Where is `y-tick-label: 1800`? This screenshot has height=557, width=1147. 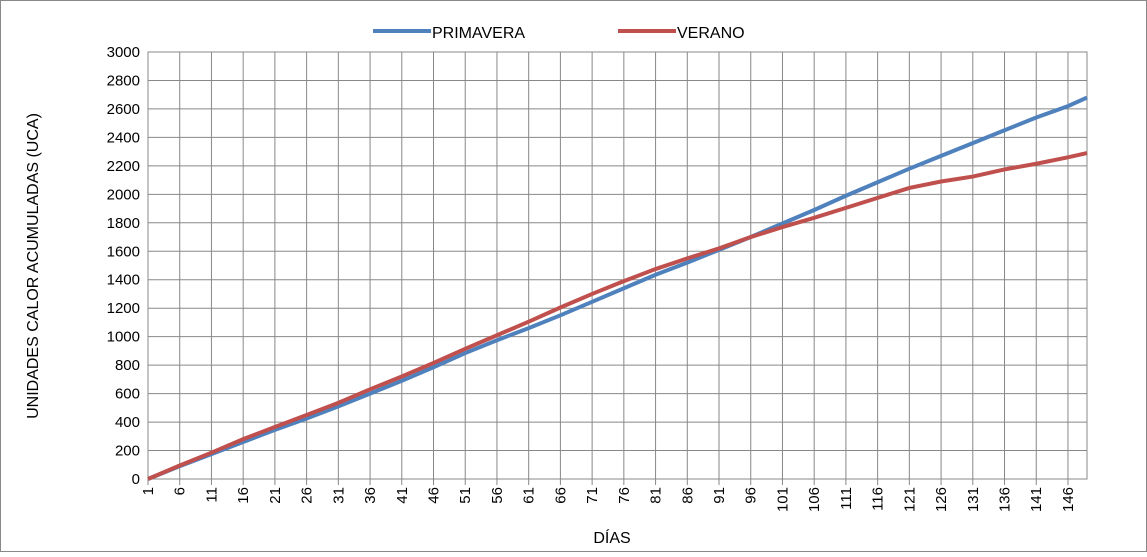
y-tick-label: 1800 is located at coordinates (123, 223).